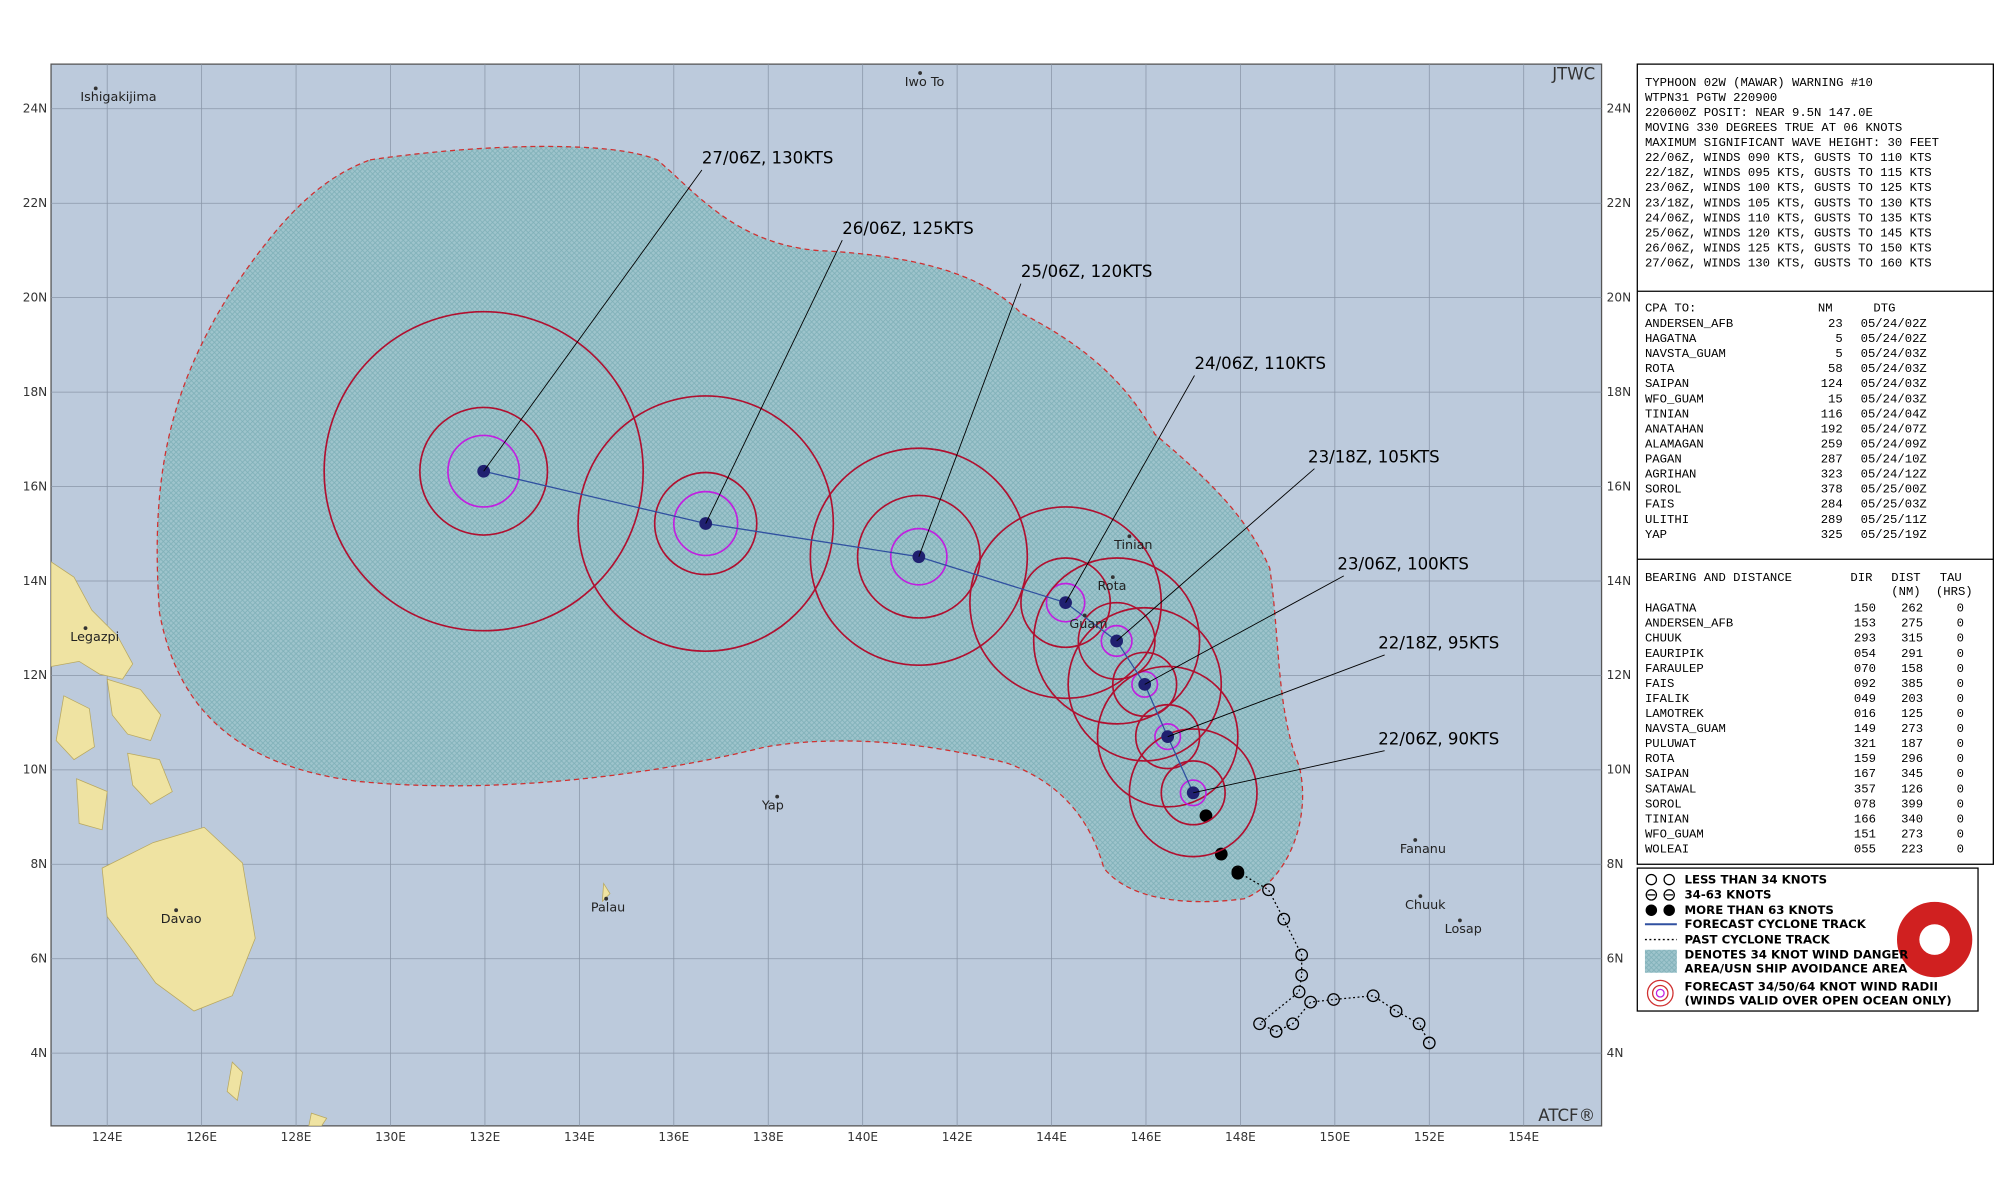  Describe the element at coordinates (1619, 297) in the screenshot. I see `lat-label: 20N` at that location.